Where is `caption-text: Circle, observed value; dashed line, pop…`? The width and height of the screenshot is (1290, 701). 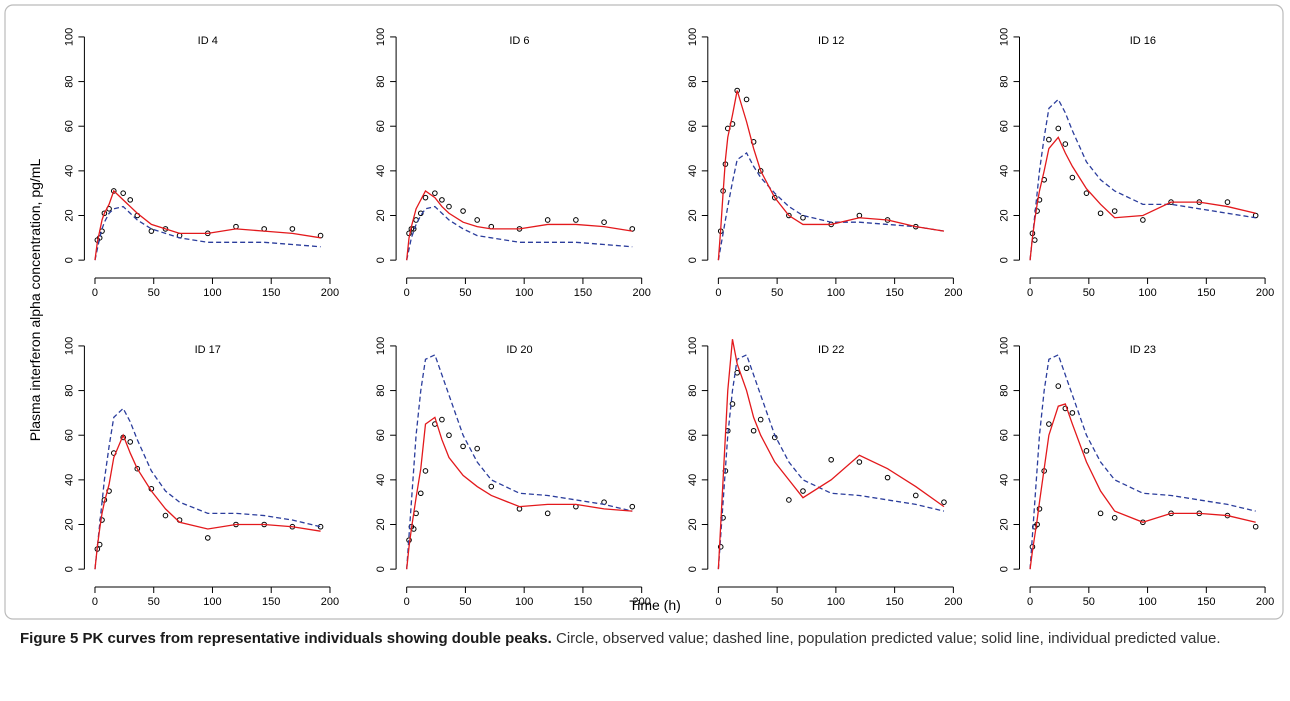 caption-text: Circle, observed value; dashed line, pop… is located at coordinates (888, 638).